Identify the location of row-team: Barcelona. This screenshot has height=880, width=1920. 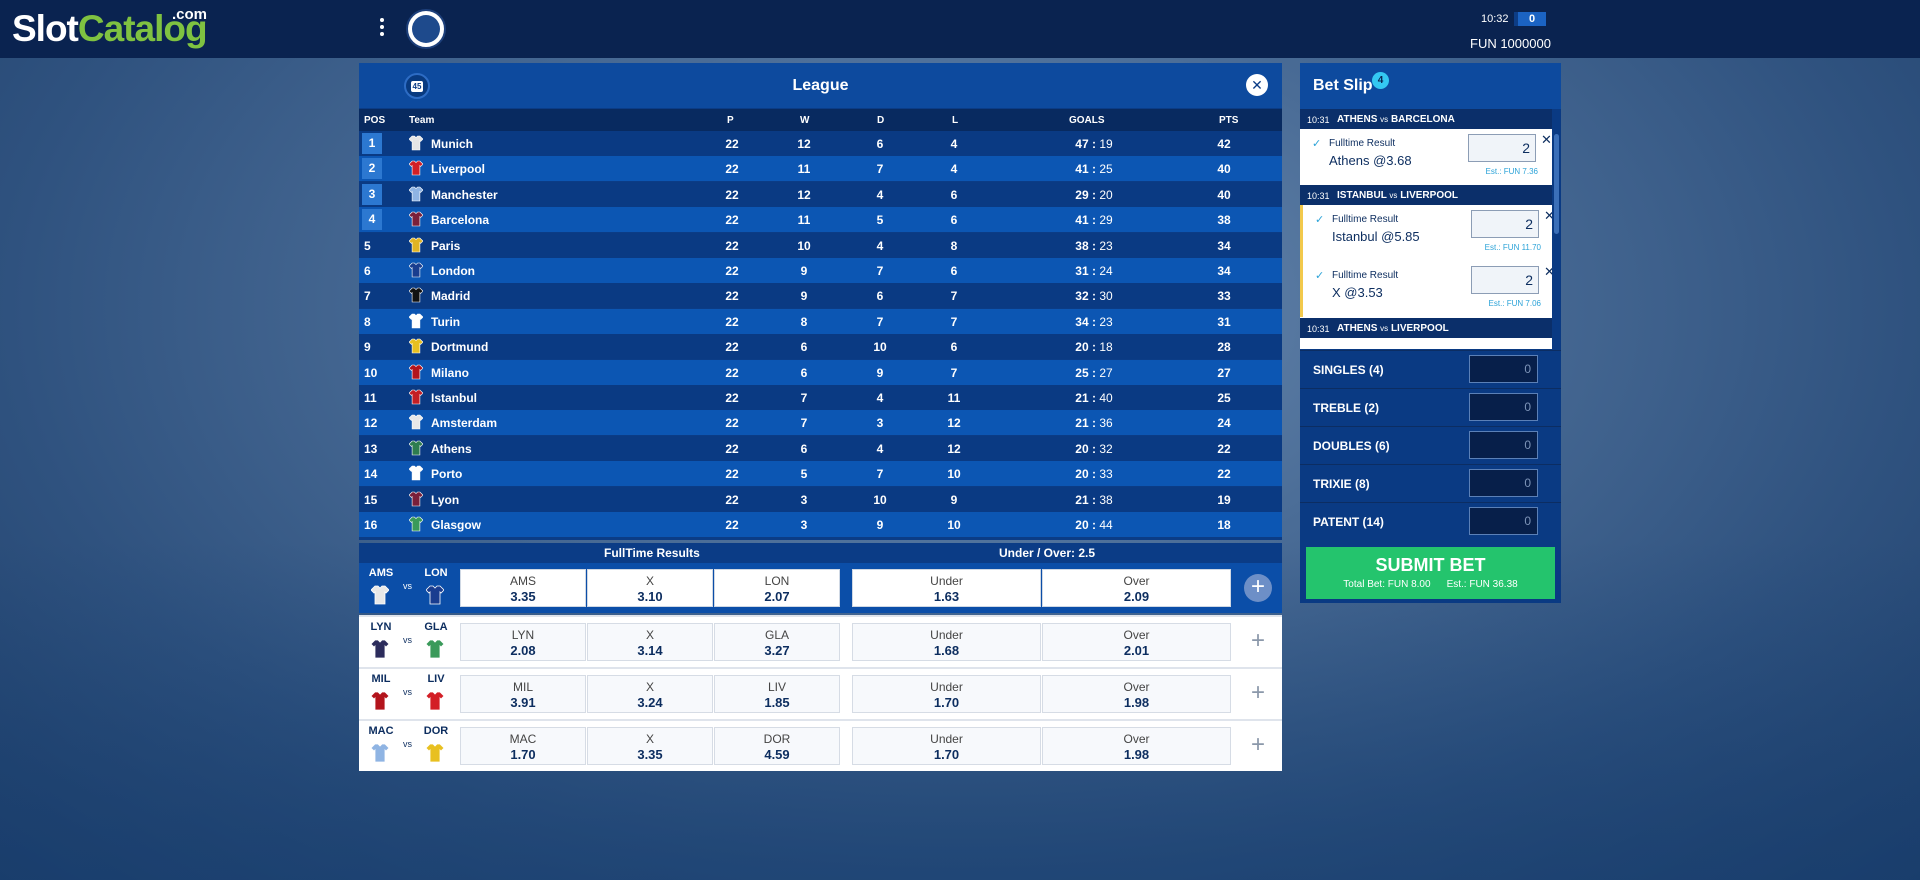
(460, 220).